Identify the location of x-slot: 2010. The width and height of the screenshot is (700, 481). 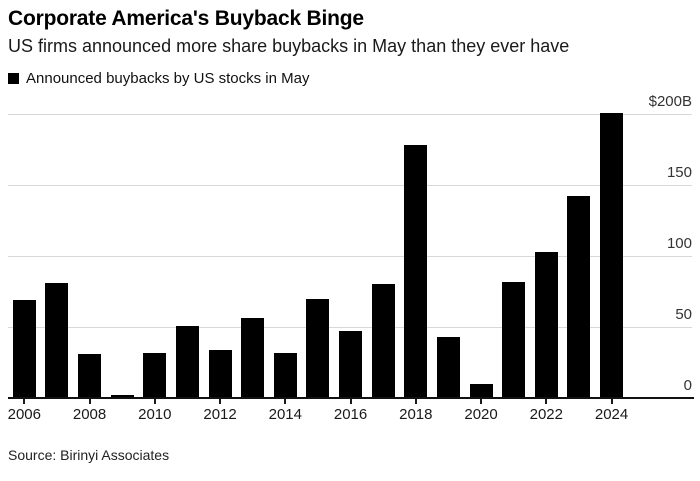
(155, 412).